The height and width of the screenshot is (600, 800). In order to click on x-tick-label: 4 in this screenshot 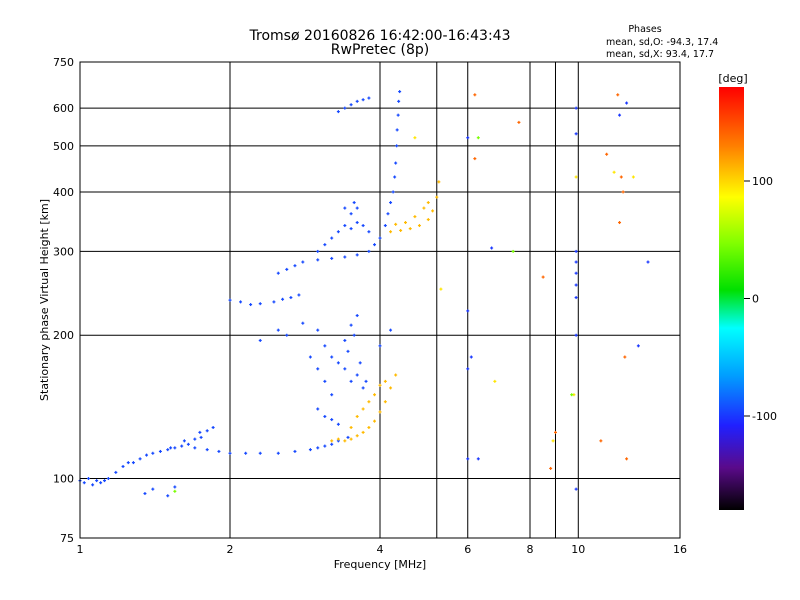, I will do `click(380, 549)`.